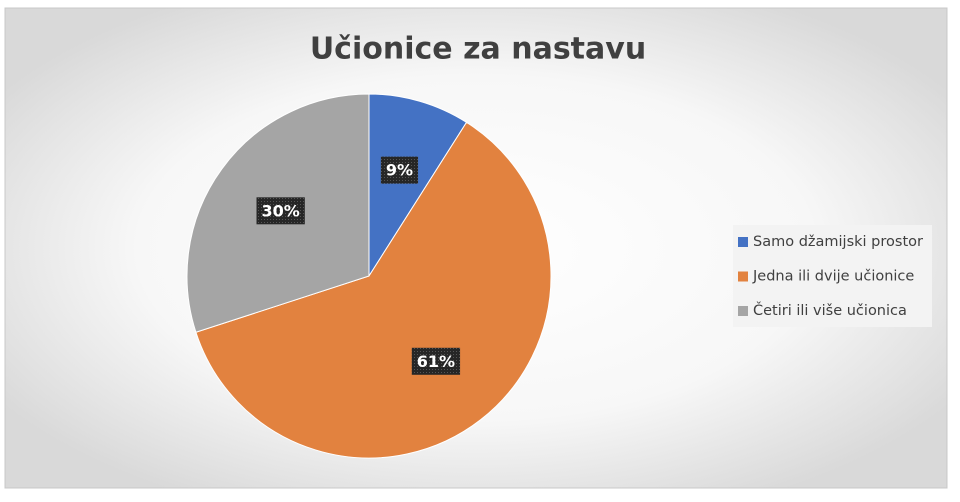 This screenshot has height=502, width=960. I want to click on legend-label: Četiri ili više učionica, so click(830, 310).